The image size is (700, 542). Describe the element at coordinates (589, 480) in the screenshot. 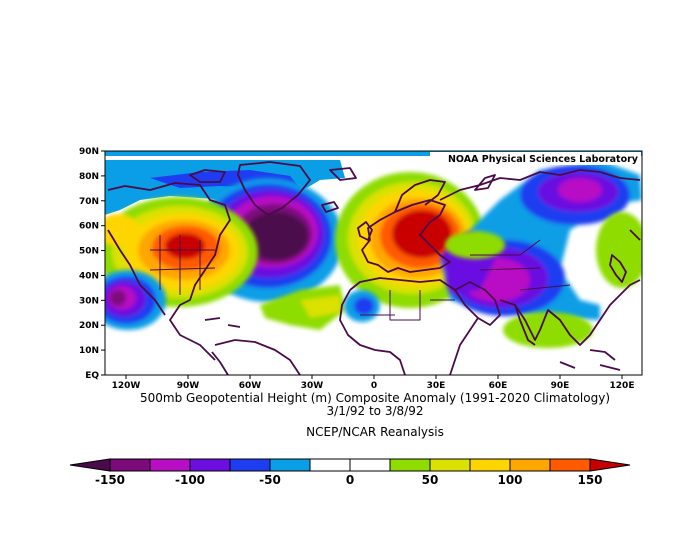

I see `colorbar-label: 150` at that location.